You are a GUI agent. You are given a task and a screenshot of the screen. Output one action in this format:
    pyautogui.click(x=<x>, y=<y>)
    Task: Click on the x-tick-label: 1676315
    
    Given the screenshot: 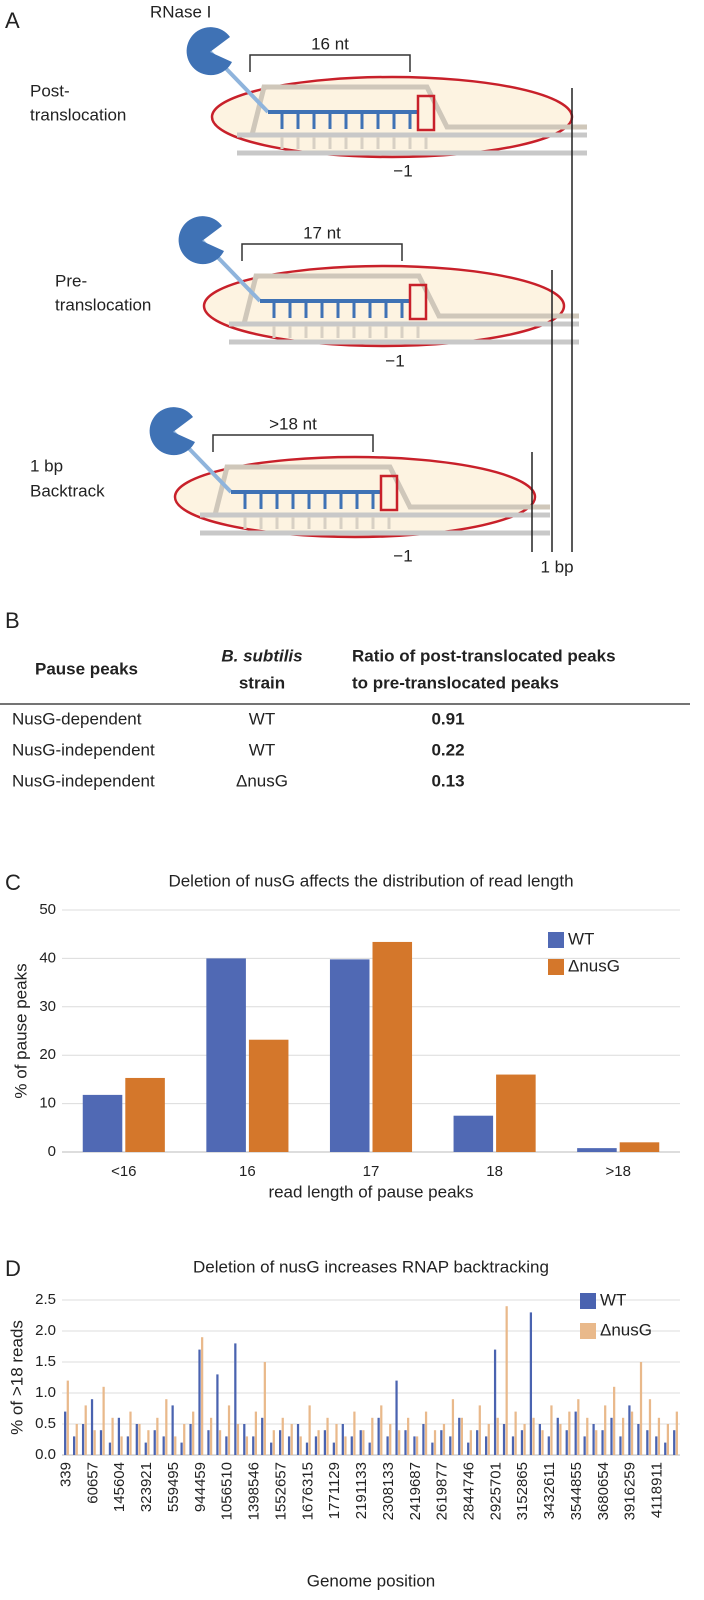 What is the action you would take?
    pyautogui.click(x=307, y=1491)
    